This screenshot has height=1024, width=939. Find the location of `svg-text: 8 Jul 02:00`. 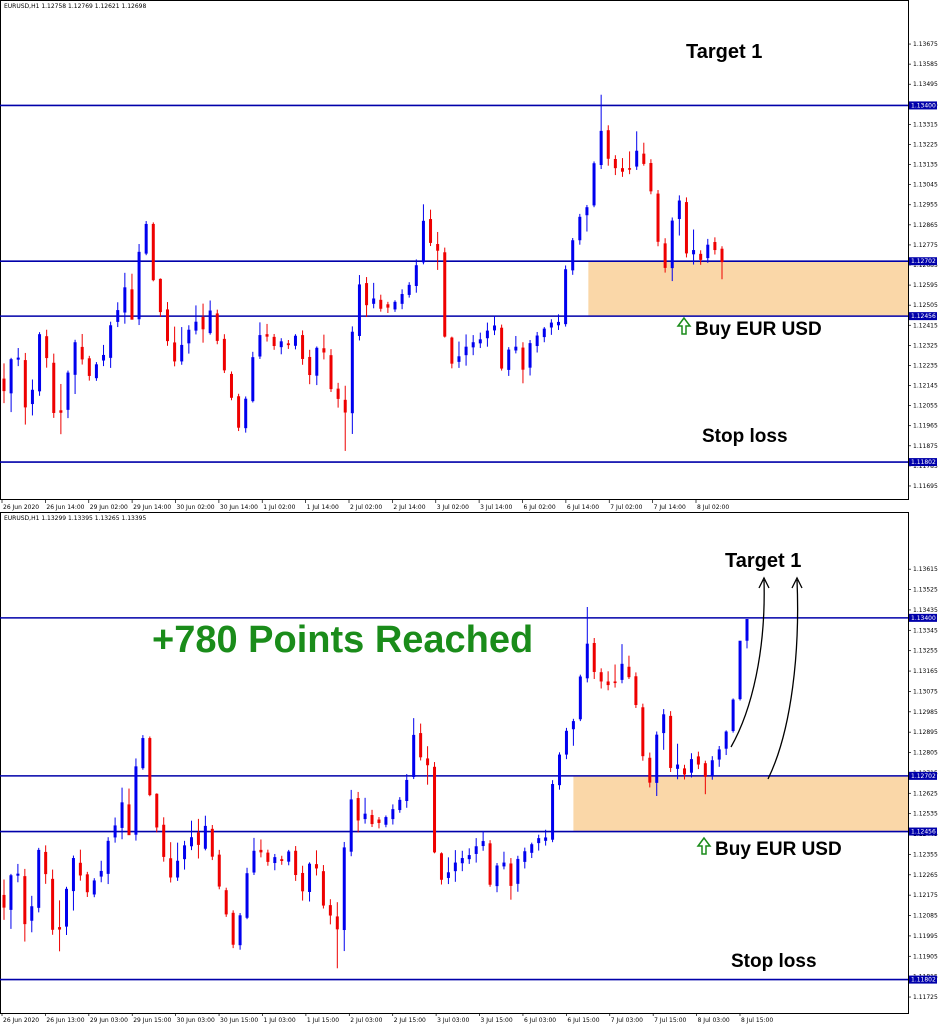

svg-text: 8 Jul 02:00 is located at coordinates (713, 507).